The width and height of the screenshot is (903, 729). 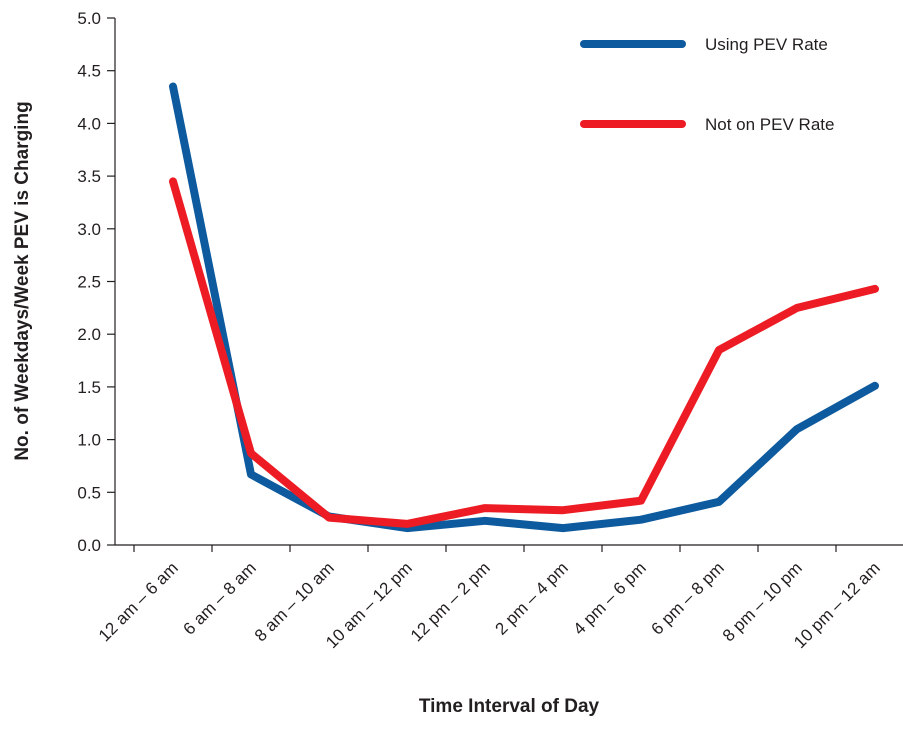 What do you see at coordinates (22, 280) in the screenshot?
I see `y-axis-title: No. of Weekdays/Week PEV is Charging` at bounding box center [22, 280].